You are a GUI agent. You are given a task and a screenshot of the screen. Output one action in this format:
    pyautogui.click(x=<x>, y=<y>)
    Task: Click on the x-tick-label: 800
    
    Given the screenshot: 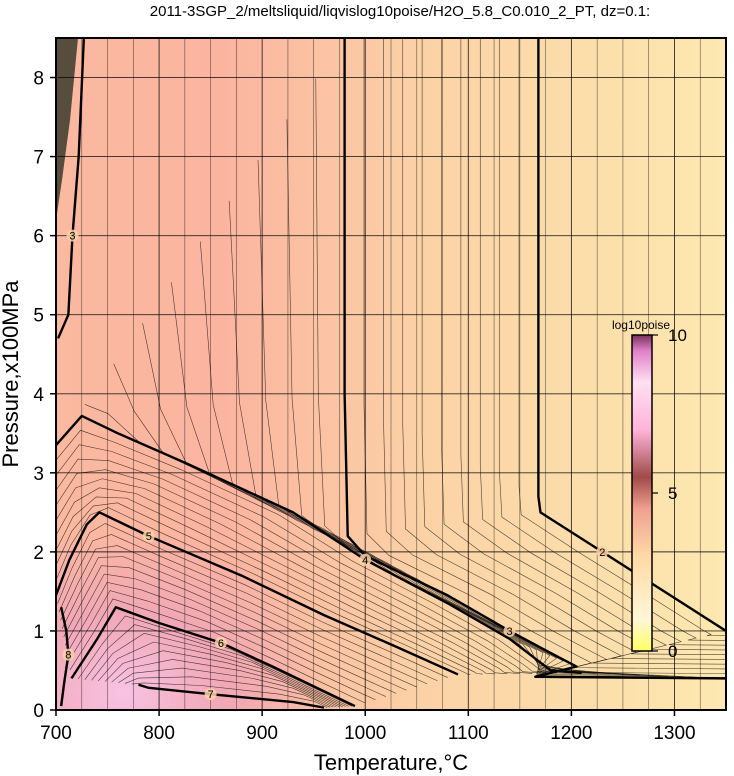 What is the action you would take?
    pyautogui.click(x=159, y=733)
    